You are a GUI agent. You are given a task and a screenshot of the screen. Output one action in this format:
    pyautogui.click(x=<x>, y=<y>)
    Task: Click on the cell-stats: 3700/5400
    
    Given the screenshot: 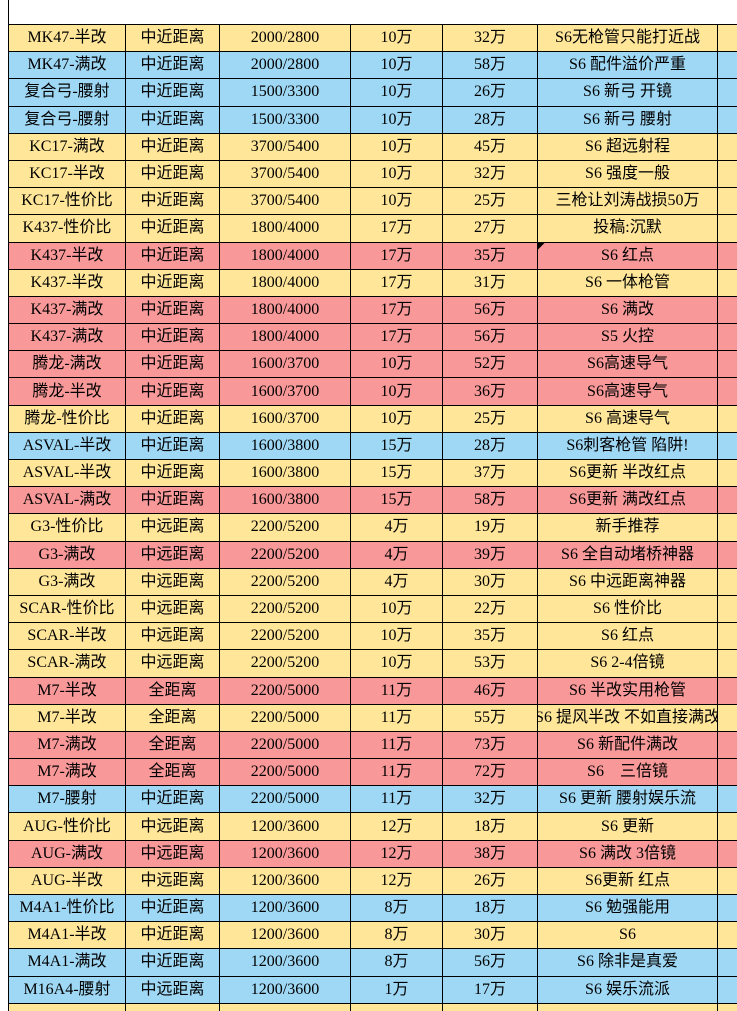 What is the action you would take?
    pyautogui.click(x=285, y=202)
    